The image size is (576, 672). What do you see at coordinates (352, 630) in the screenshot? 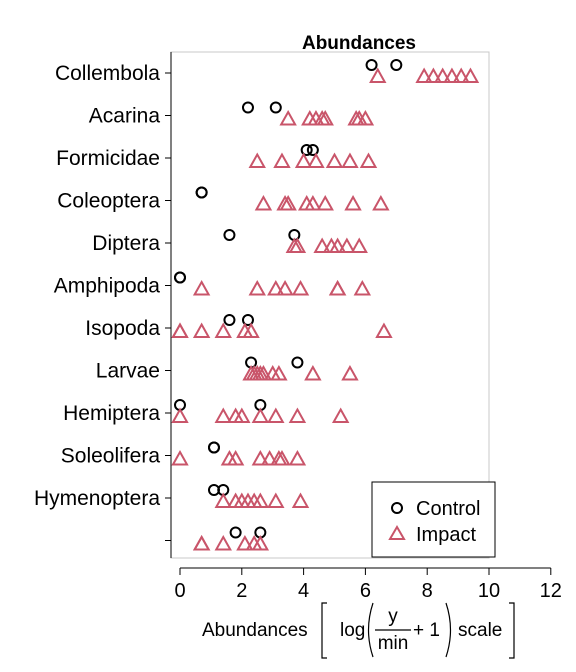
I see `x-axis-label-log: log` at bounding box center [352, 630].